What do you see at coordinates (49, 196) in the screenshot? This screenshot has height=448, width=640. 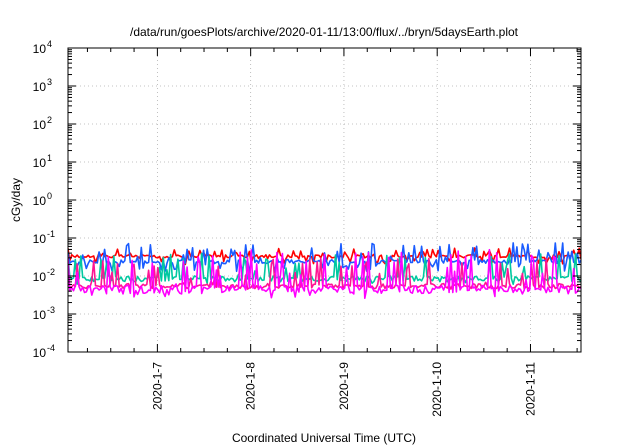 I see `y-tick-exponent: 0` at bounding box center [49, 196].